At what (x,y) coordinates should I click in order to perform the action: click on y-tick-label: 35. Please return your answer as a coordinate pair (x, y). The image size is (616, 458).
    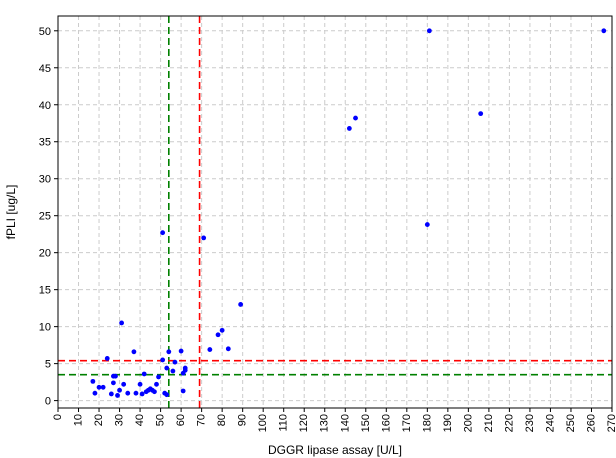
    Looking at the image, I should click on (45, 143).